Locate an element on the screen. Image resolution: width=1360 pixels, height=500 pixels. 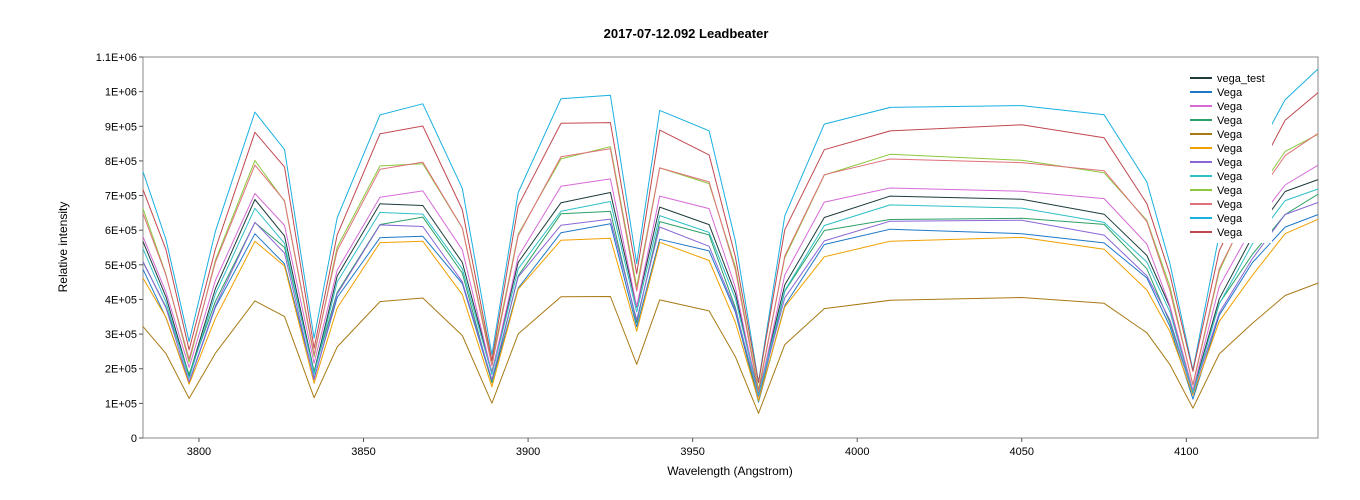
legend-label: vega_test is located at coordinates (1241, 79).